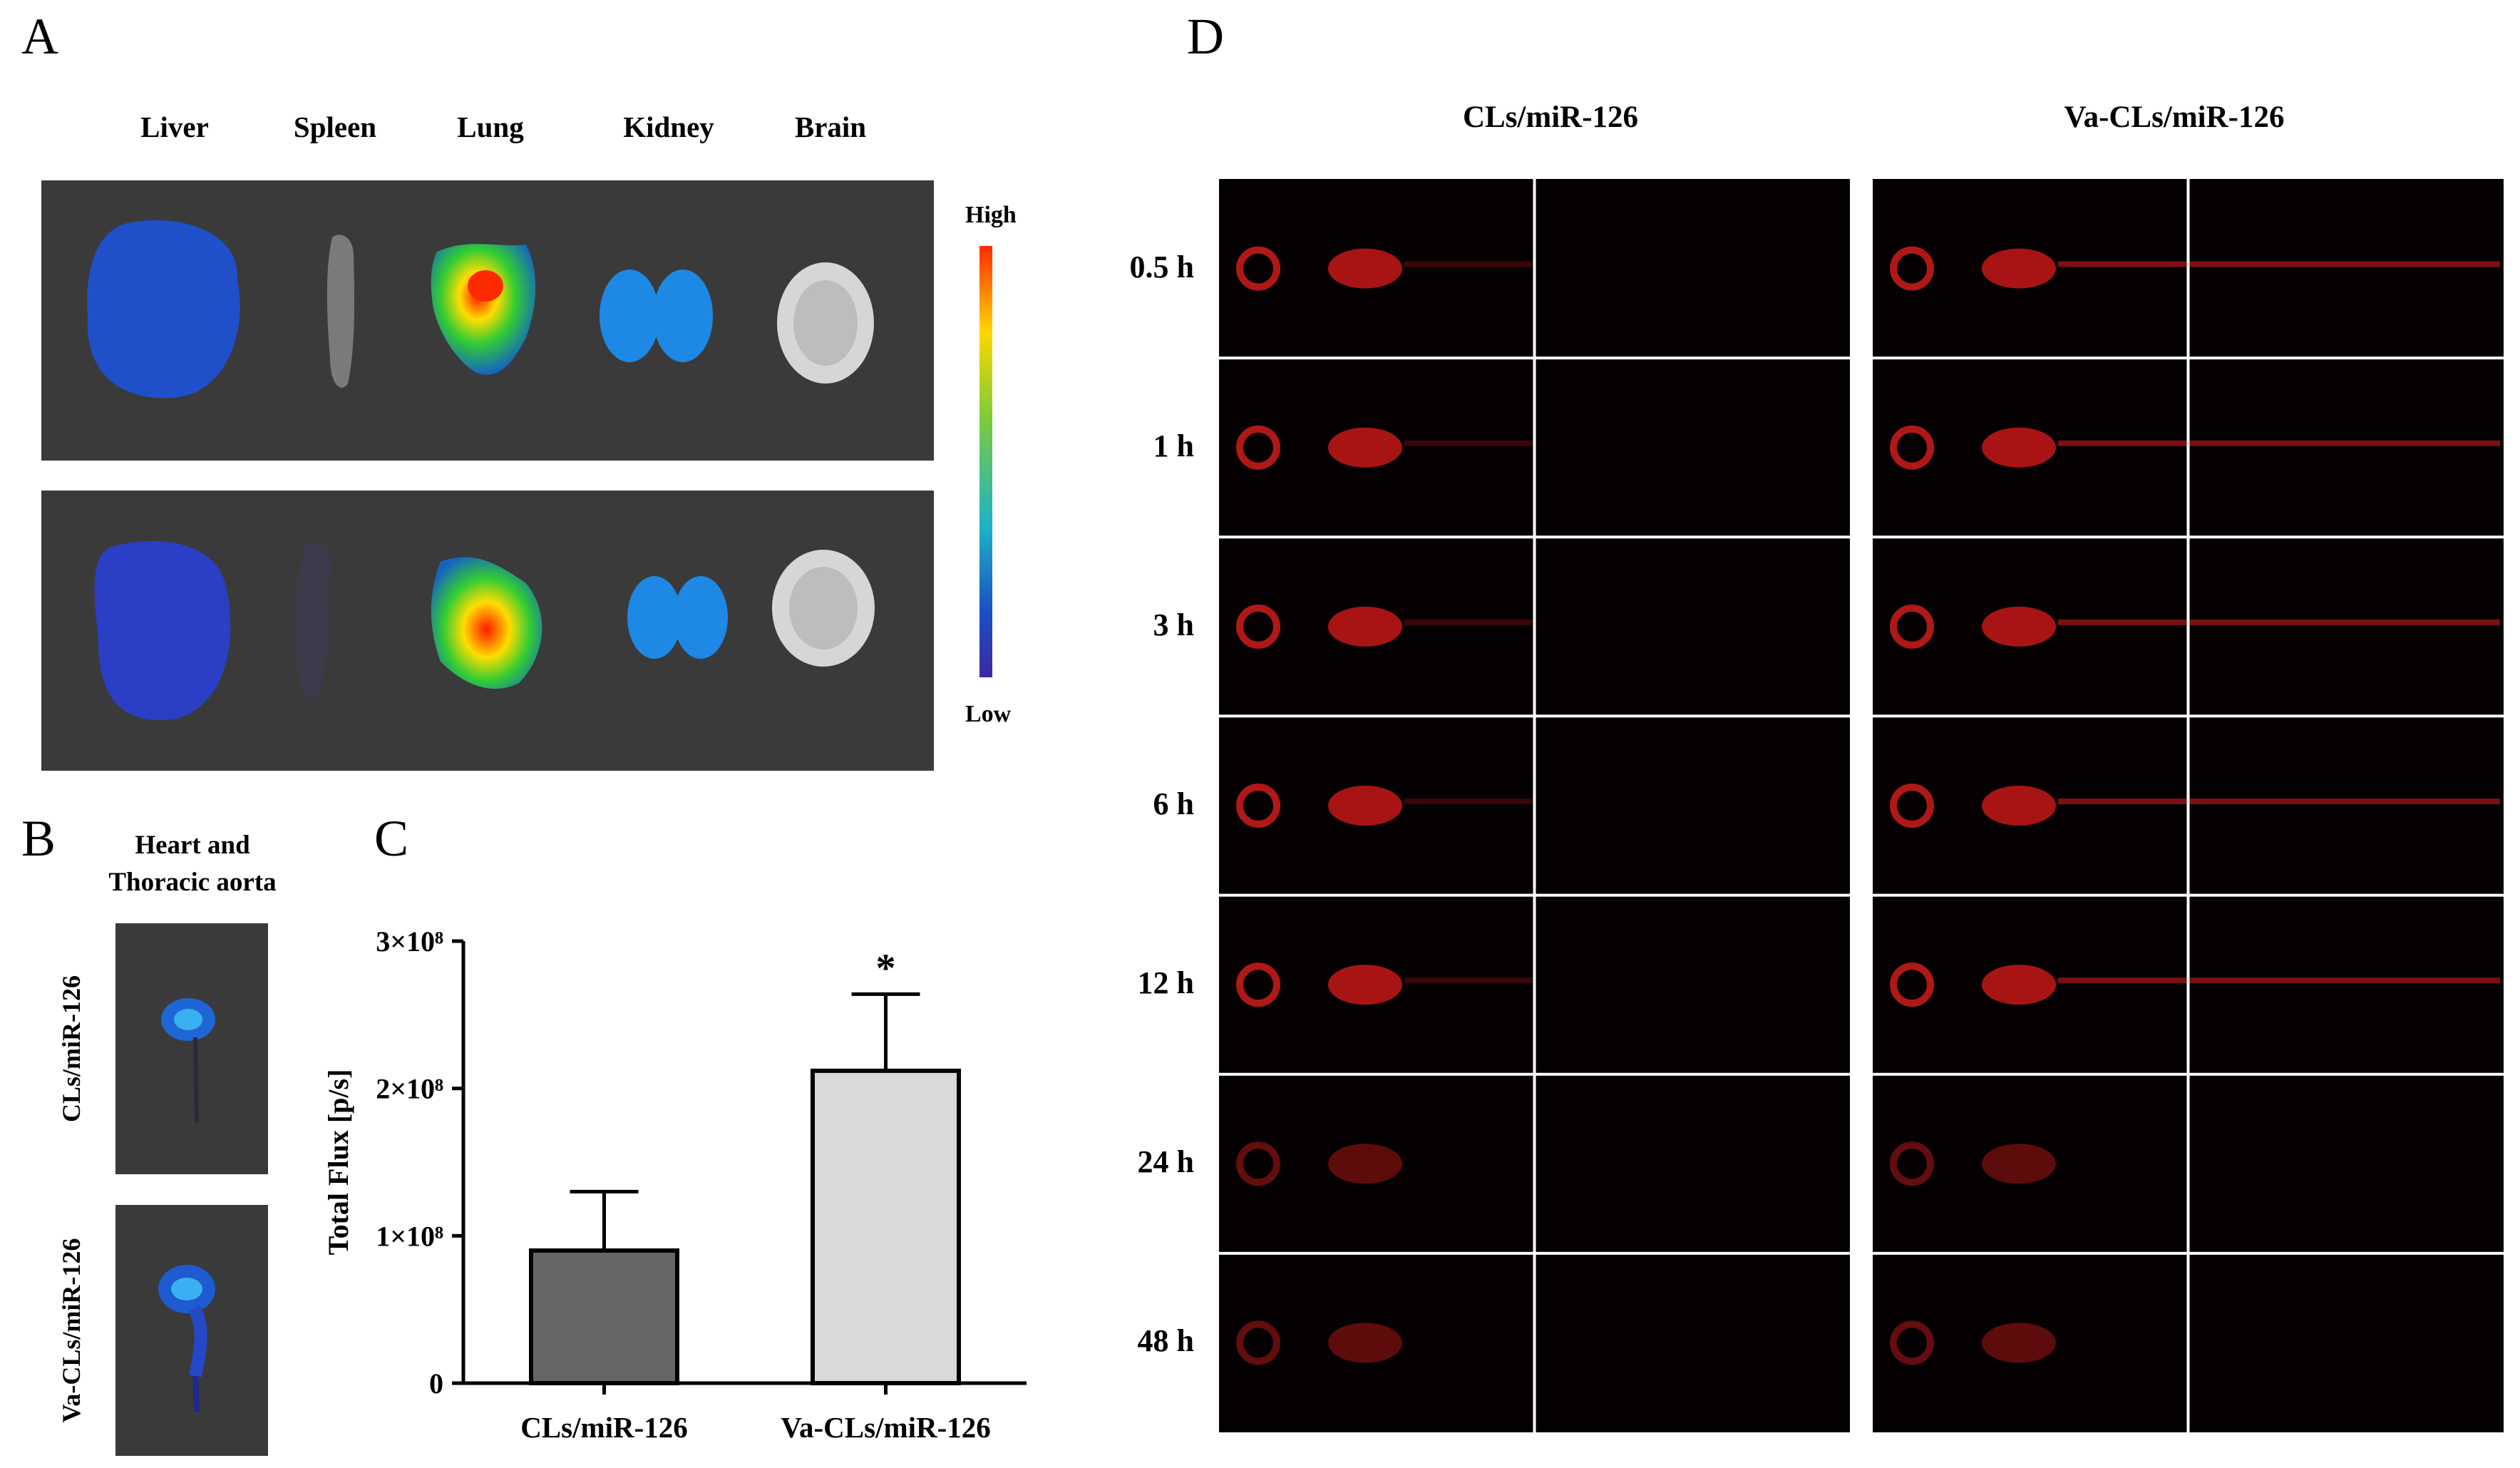 This screenshot has width=2520, height=1468. Describe the element at coordinates (39, 36) in the screenshot. I see `panel-a-letter: A` at that location.